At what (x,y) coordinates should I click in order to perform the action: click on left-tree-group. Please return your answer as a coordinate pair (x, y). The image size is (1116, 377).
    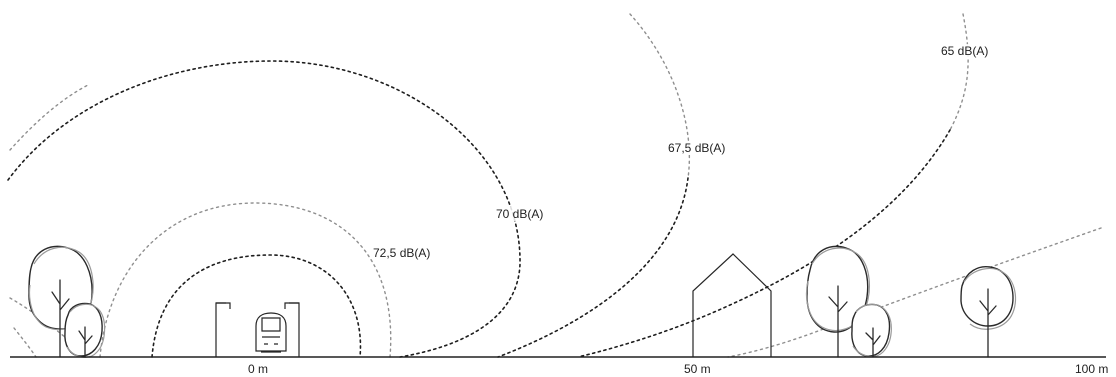
    Looking at the image, I should click on (67, 301).